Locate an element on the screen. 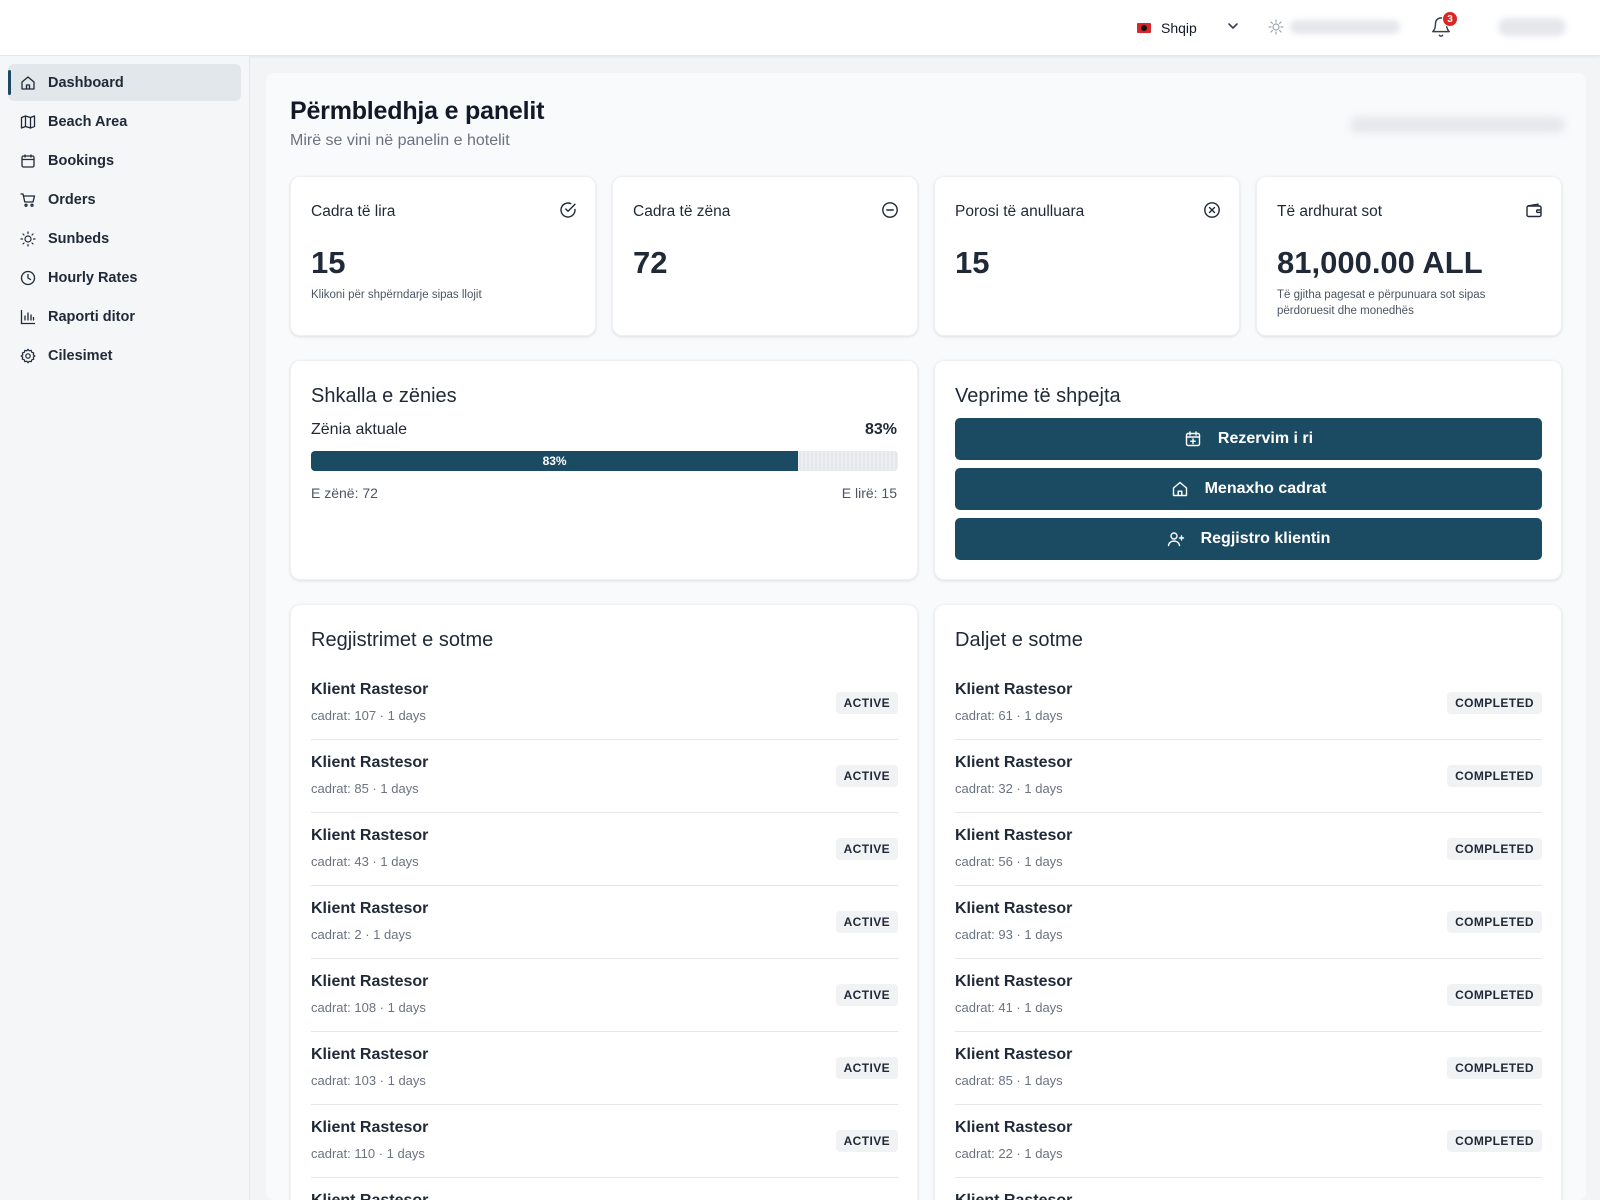 Image resolution: width=1600 pixels, height=1200 pixels. sidebar-item-dashboard: Dashboard is located at coordinates (124, 82).